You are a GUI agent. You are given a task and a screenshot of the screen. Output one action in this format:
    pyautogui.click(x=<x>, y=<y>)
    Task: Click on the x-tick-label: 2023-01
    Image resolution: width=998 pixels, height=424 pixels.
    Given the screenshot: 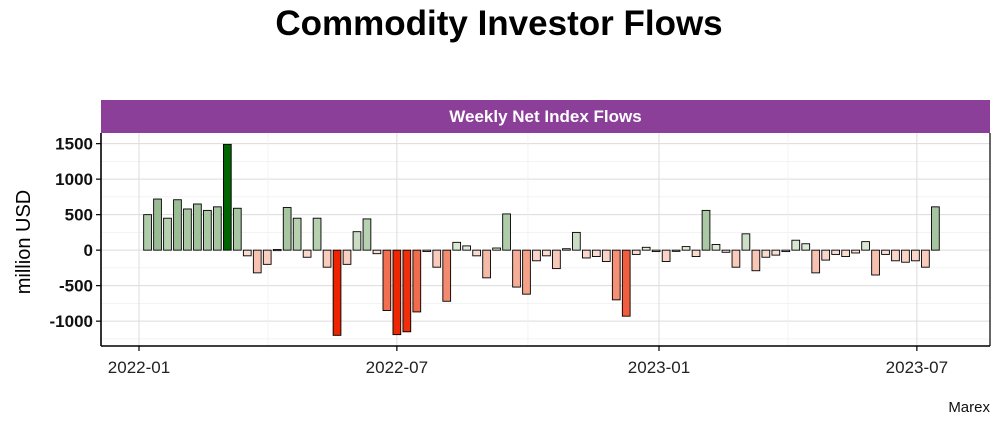 What is the action you would take?
    pyautogui.click(x=659, y=367)
    